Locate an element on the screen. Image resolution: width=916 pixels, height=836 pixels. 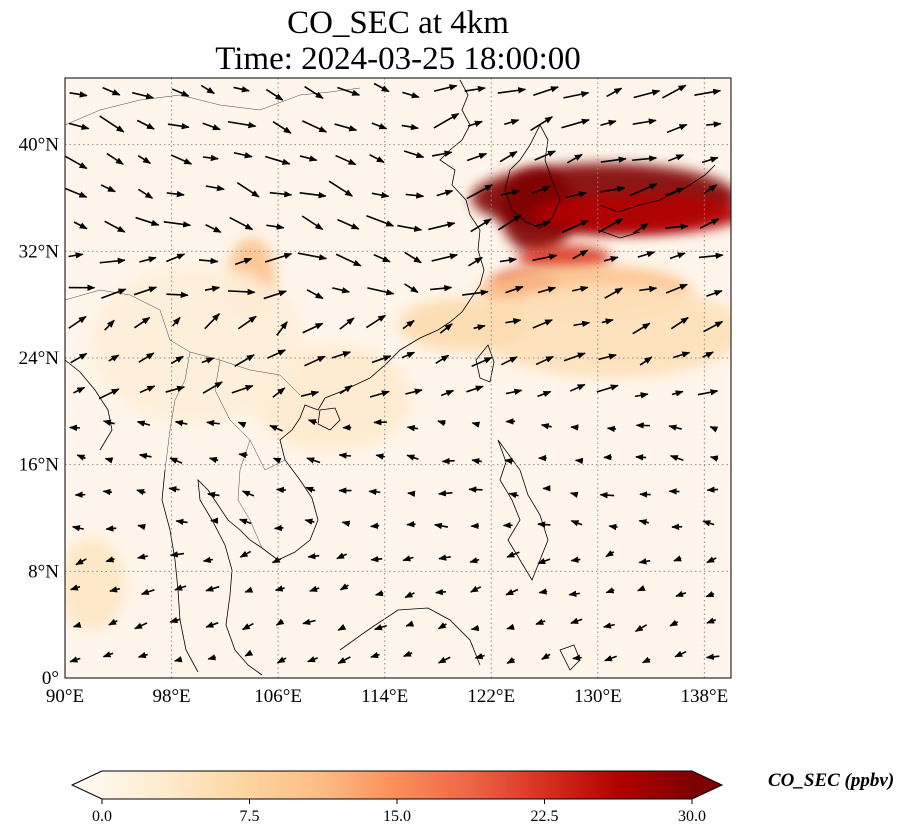
y-tick-label: 0° is located at coordinates (50, 678).